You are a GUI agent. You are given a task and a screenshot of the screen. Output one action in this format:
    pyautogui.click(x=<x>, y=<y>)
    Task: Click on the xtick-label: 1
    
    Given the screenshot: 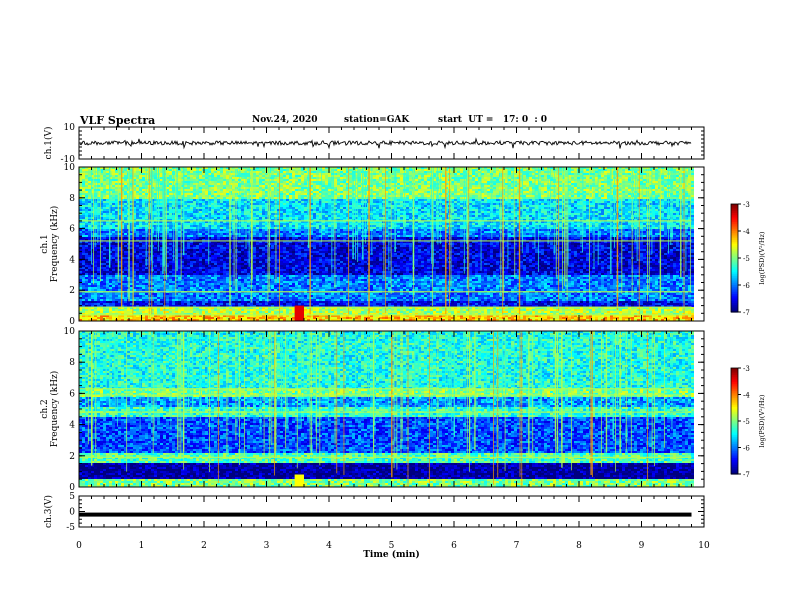 What is the action you would take?
    pyautogui.click(x=142, y=546)
    